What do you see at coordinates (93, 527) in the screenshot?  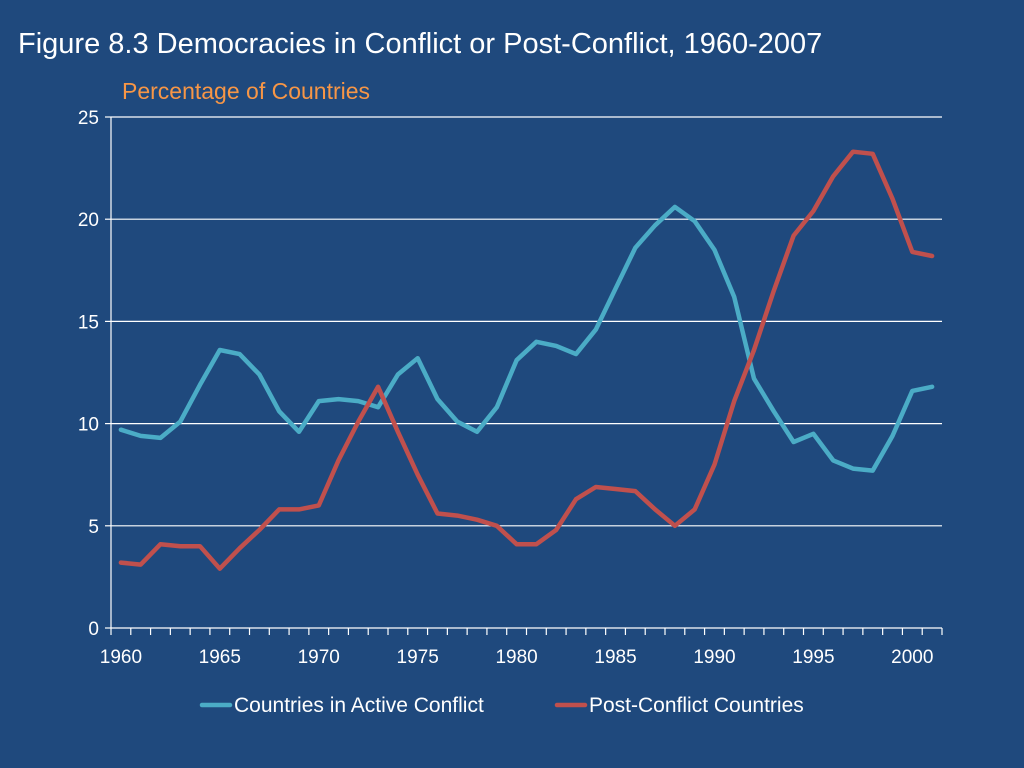 I see `y-tick-label: 5` at bounding box center [93, 527].